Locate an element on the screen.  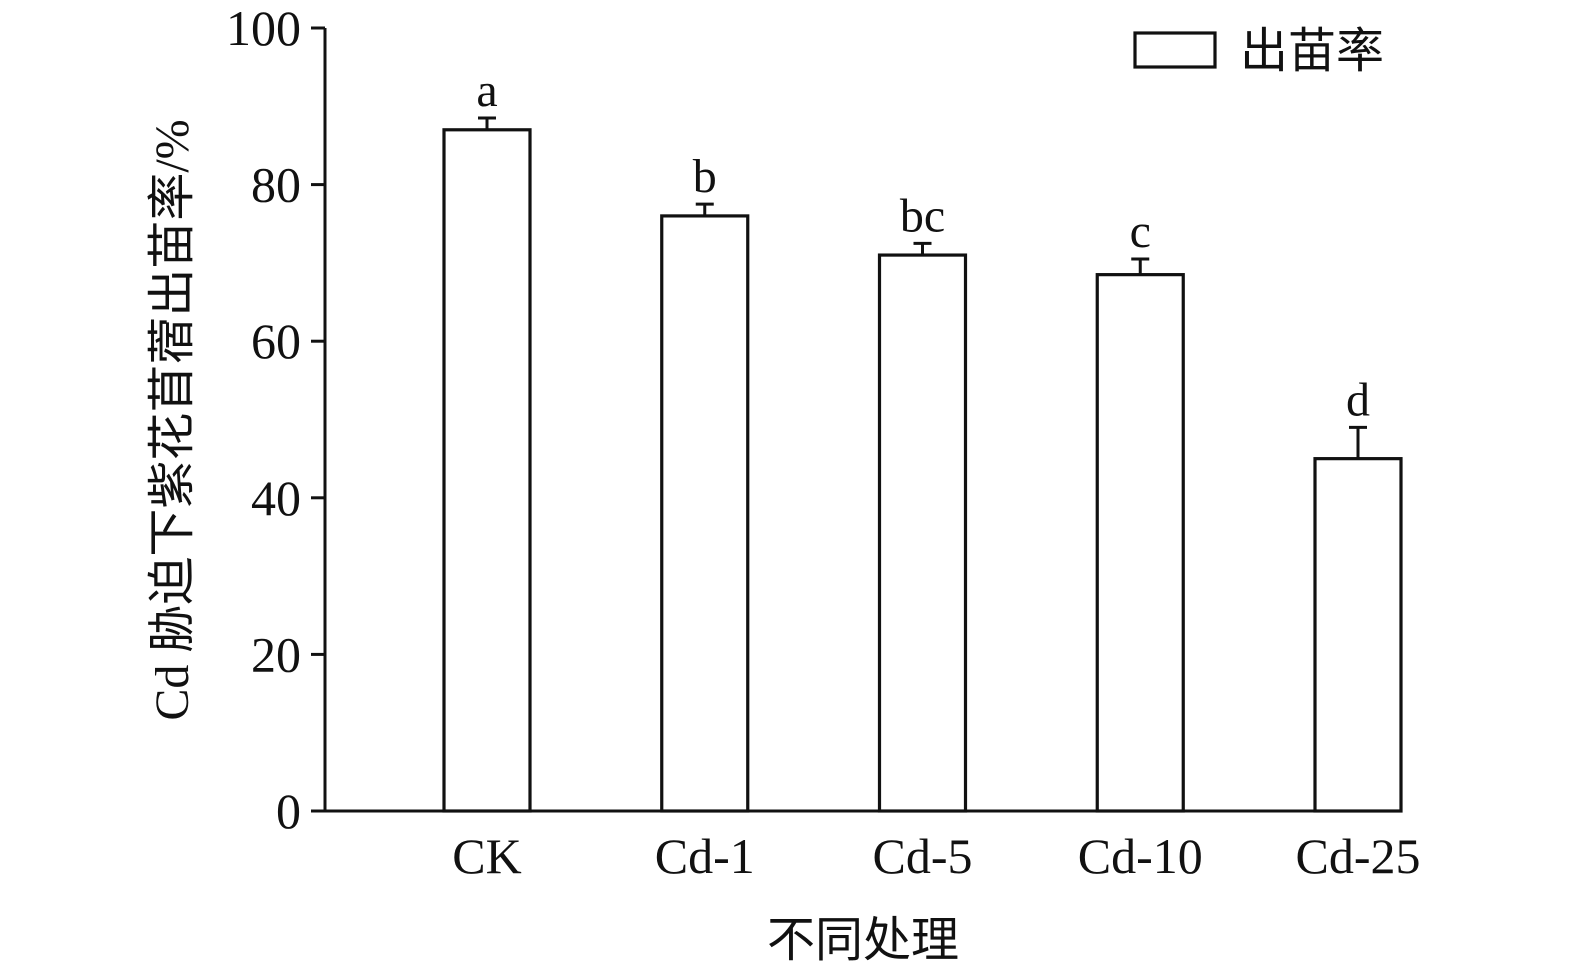
legend-label: 出苗率 is located at coordinates (1312, 51).